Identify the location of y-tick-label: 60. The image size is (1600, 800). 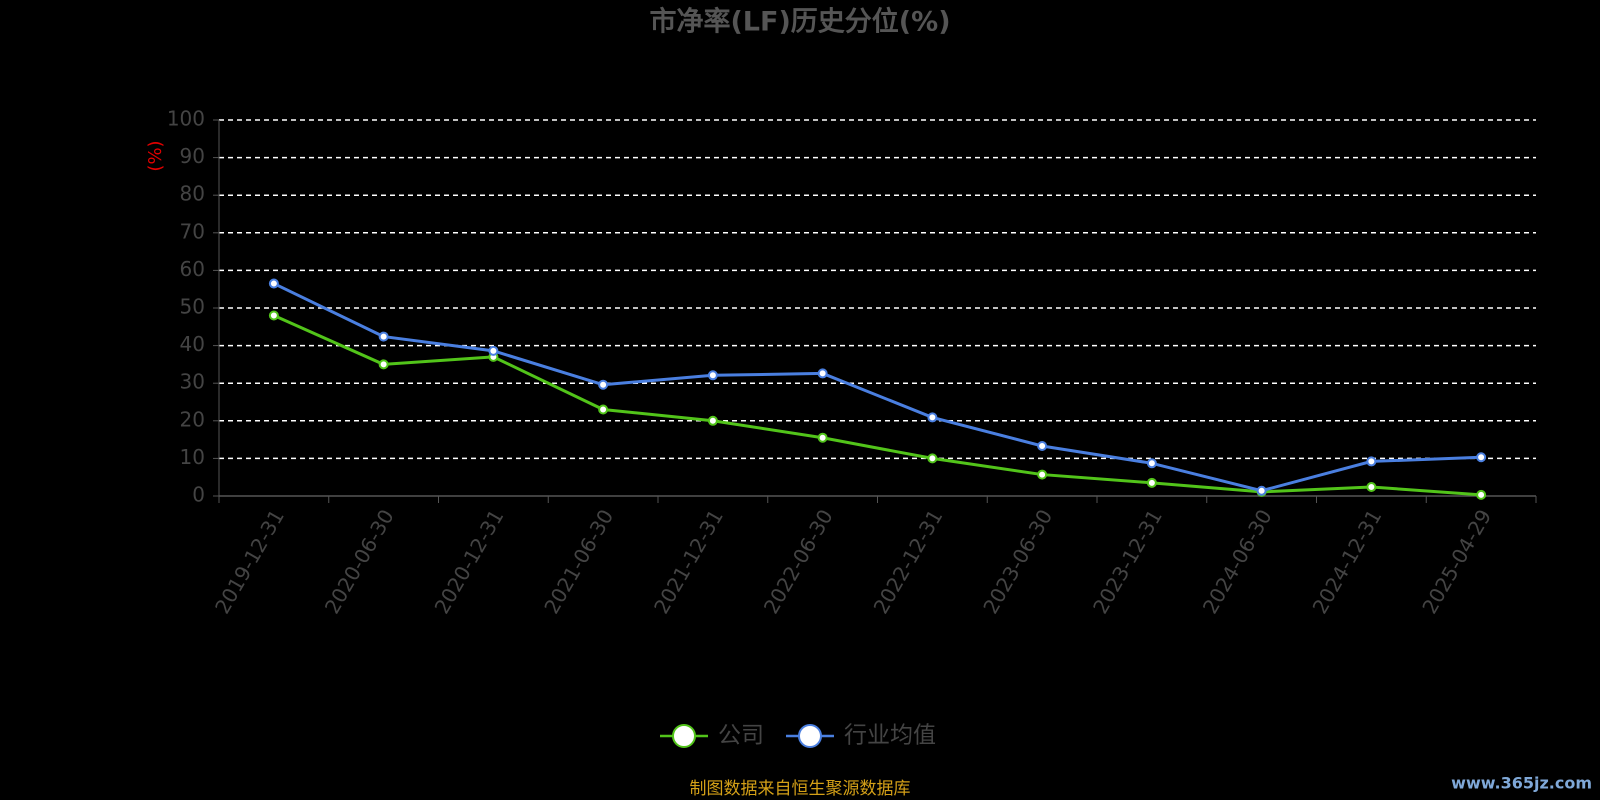
(192, 269).